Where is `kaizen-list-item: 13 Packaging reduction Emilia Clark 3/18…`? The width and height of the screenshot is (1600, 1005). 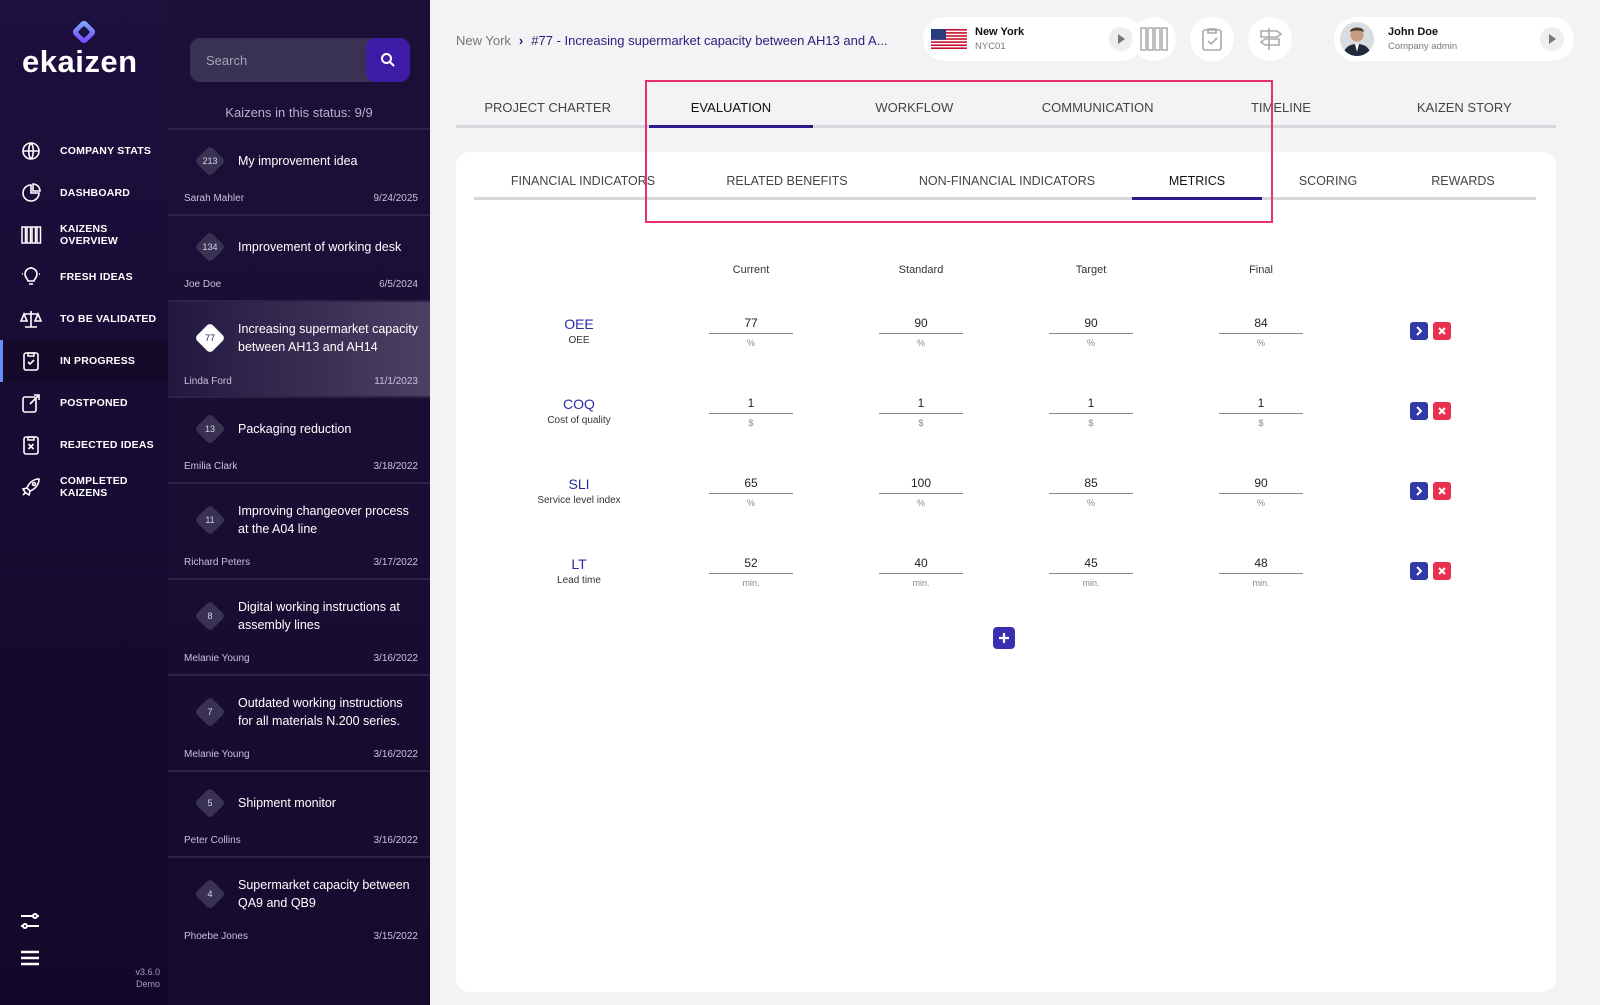
kaizen-list-item: 13 Packaging reduction Emilia Clark 3/18… is located at coordinates (299, 439).